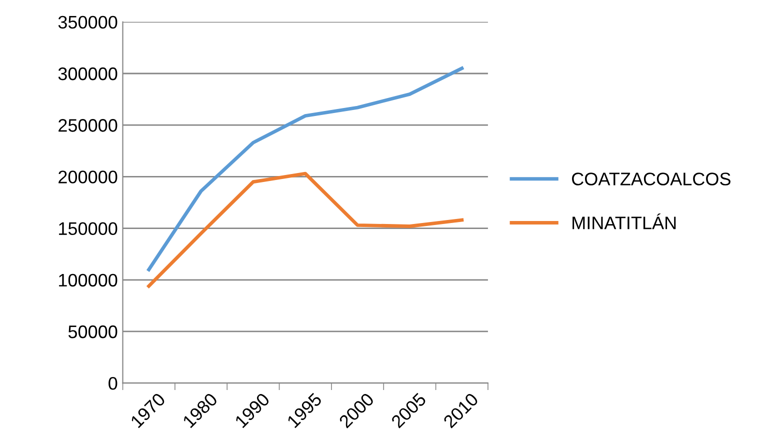  What do you see at coordinates (88, 177) in the screenshot?
I see `y-tick-label: 200000` at bounding box center [88, 177].